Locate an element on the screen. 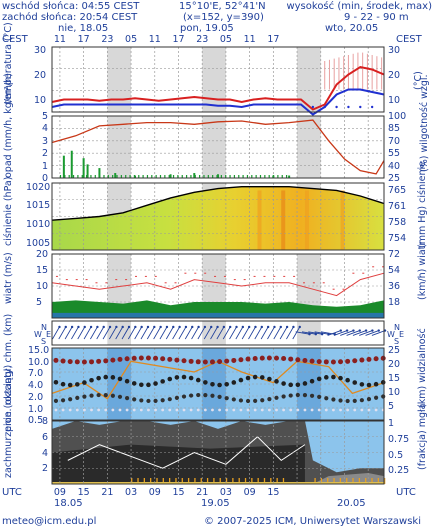  coords-text: 15°10'E, 52°41'N is located at coordinates (222, 6).